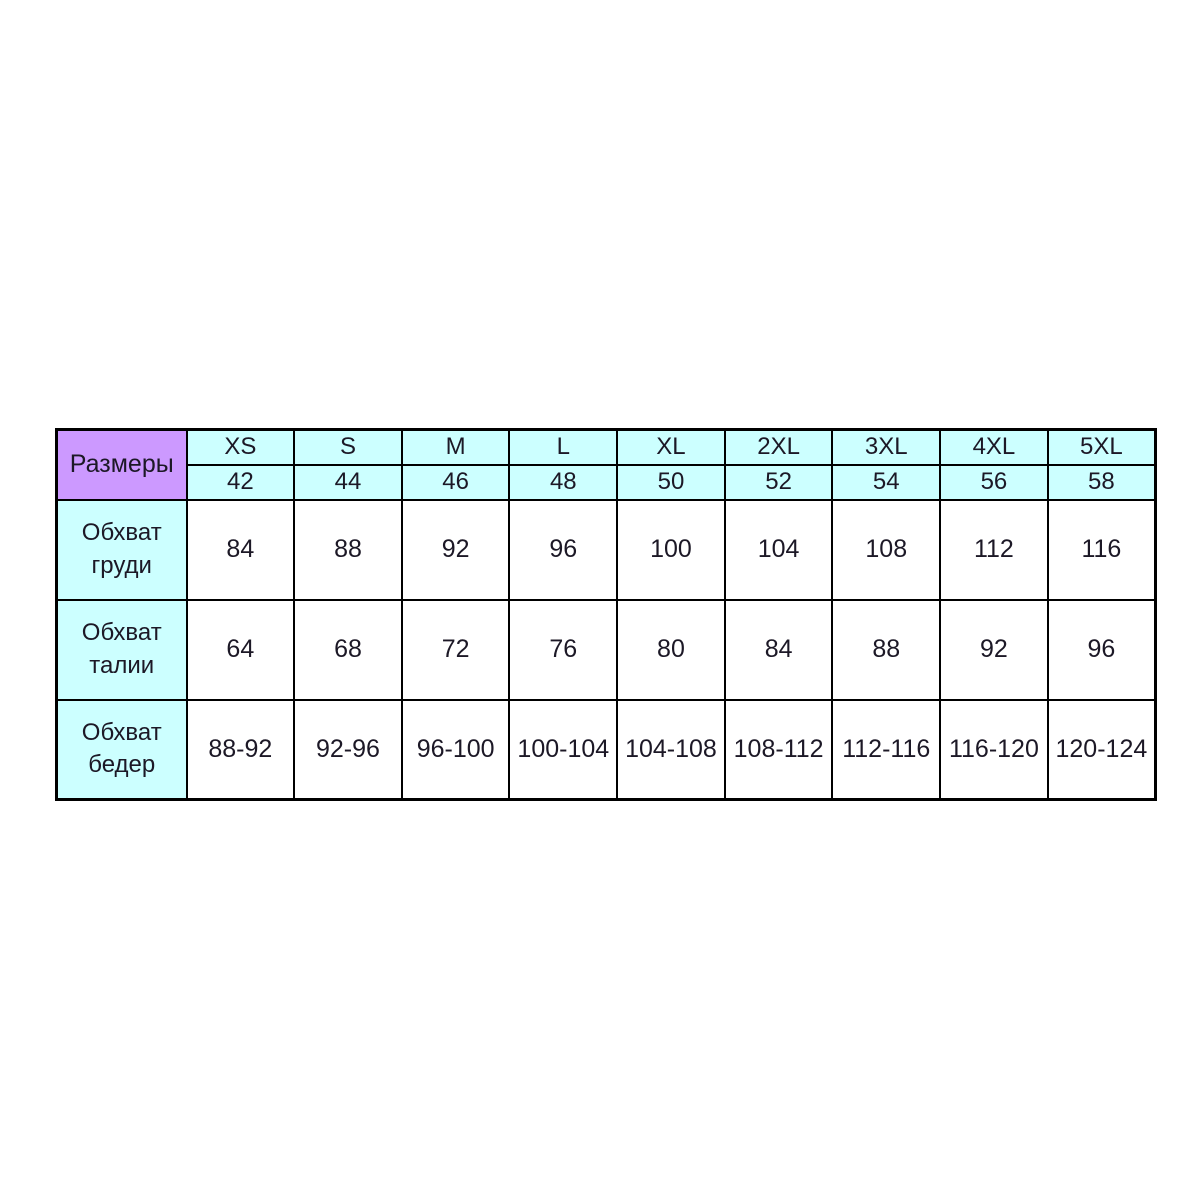 Image resolution: width=1200 pixels, height=1200 pixels. Describe the element at coordinates (563, 649) in the screenshot. I see `waist-value-l: 76` at that location.